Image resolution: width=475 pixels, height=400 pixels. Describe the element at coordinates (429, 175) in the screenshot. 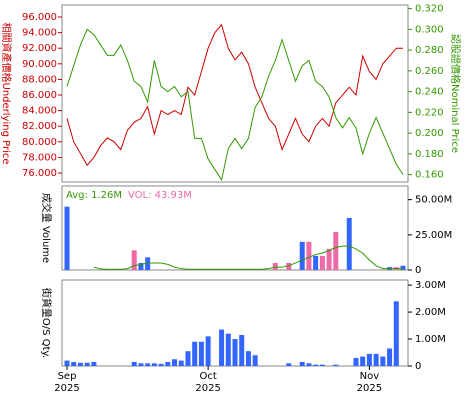

I see `y2-tick-label: 0.160` at that location.